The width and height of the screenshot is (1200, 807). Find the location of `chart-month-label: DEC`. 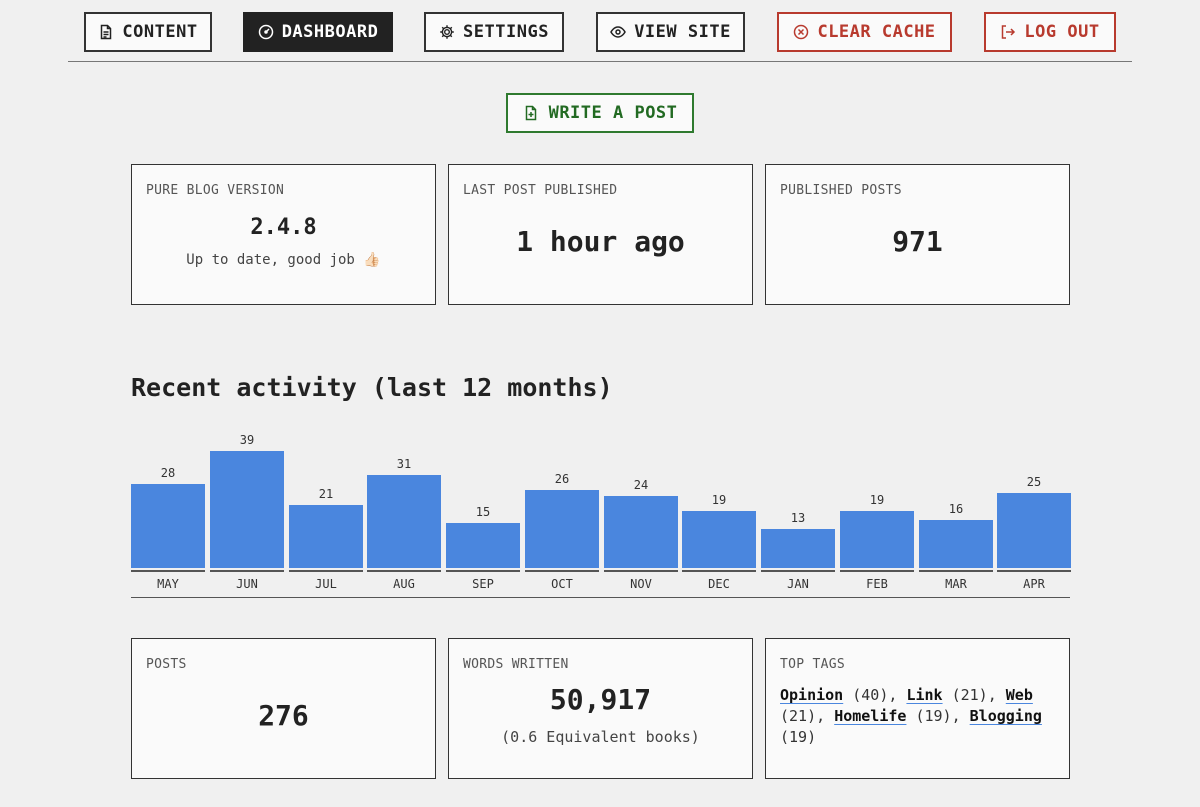

chart-month-label: DEC is located at coordinates (719, 584).